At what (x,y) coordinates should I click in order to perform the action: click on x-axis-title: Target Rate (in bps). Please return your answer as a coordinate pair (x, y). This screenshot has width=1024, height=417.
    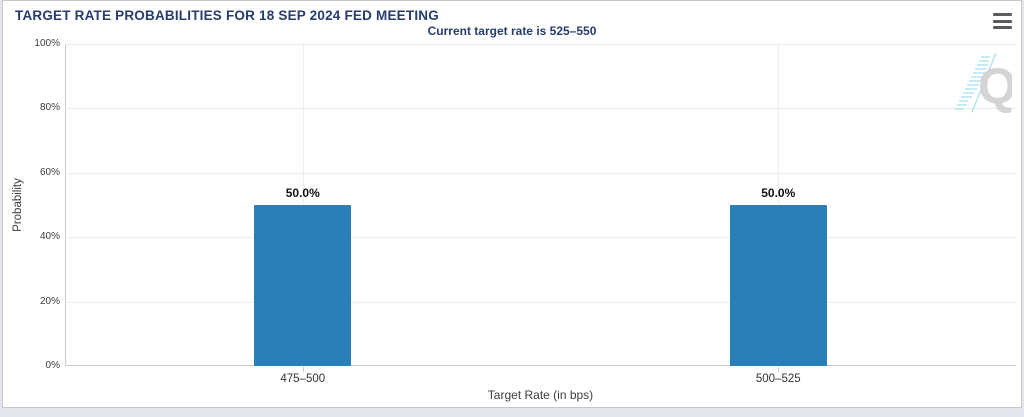
    Looking at the image, I should click on (540, 395).